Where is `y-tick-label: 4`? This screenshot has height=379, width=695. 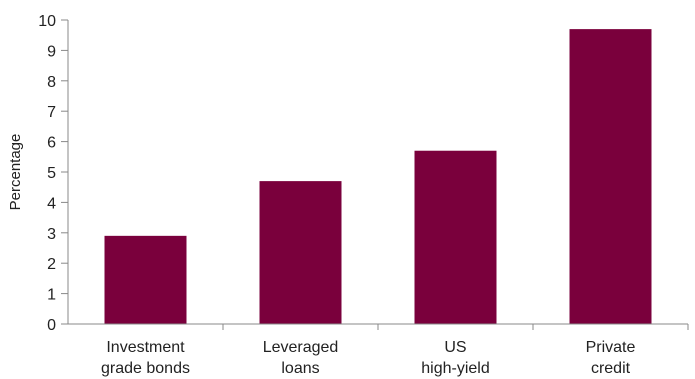 y-tick-label: 4 is located at coordinates (51, 203).